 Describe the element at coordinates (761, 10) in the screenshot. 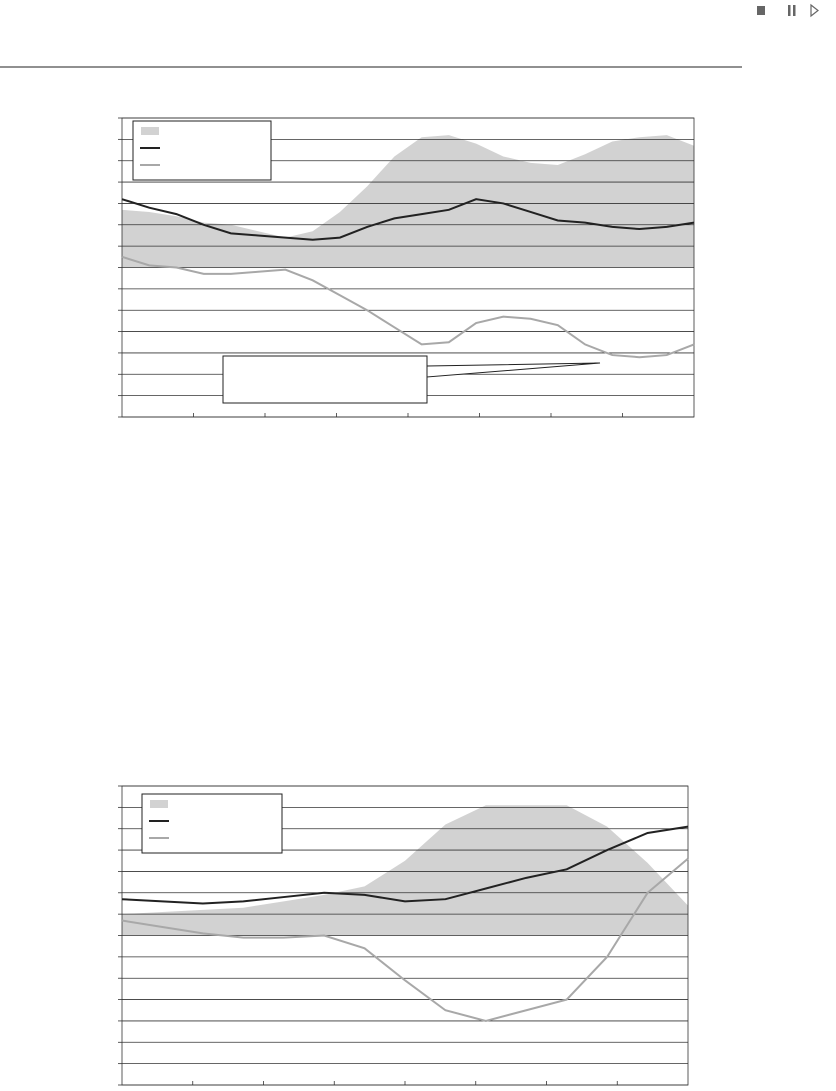

I see `stop-icon` at that location.